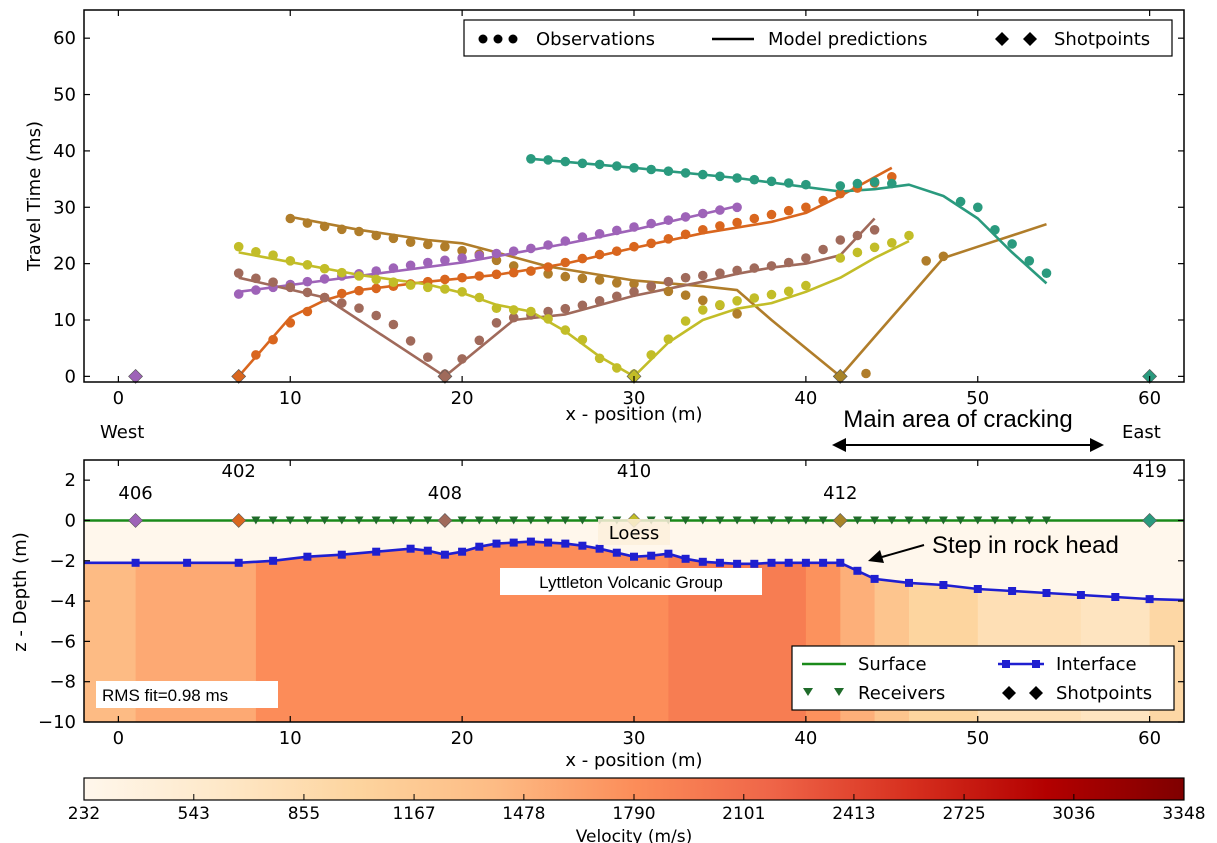  I want to click on shotpoint-label: 408, so click(445, 493).